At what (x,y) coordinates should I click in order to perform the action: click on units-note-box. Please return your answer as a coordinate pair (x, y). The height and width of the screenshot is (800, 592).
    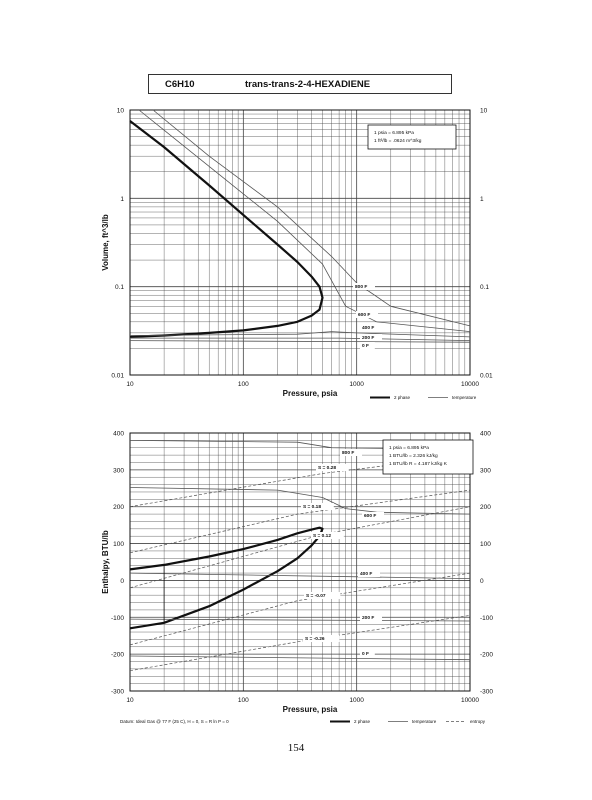
    Looking at the image, I should click on (428, 457).